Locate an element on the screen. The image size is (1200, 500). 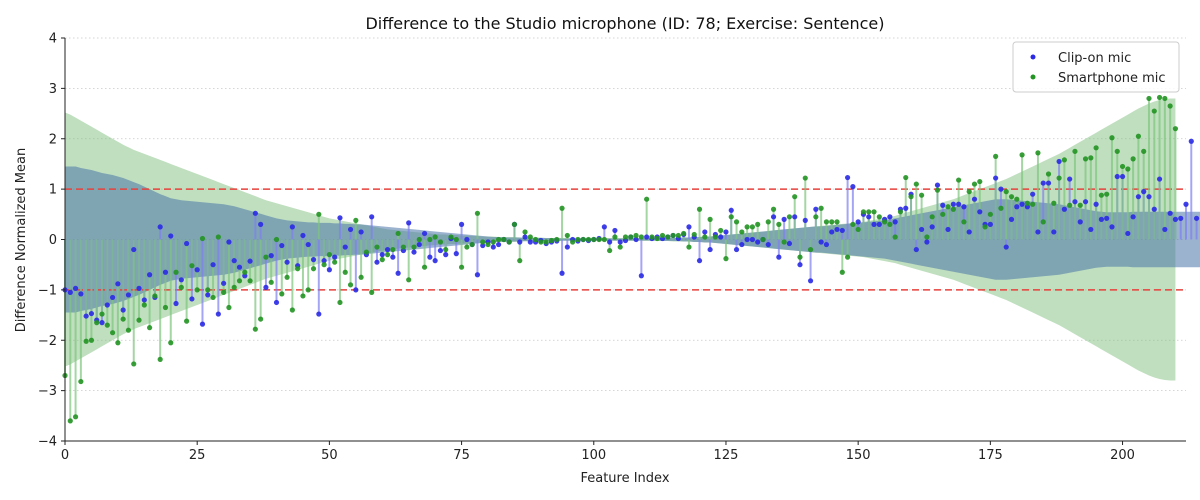
y-tick-label: 1 is located at coordinates (53, 190).